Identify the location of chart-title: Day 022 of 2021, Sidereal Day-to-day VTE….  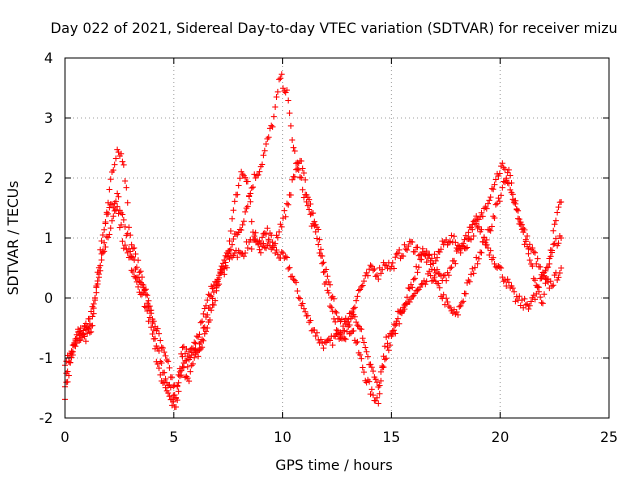
(334, 29).